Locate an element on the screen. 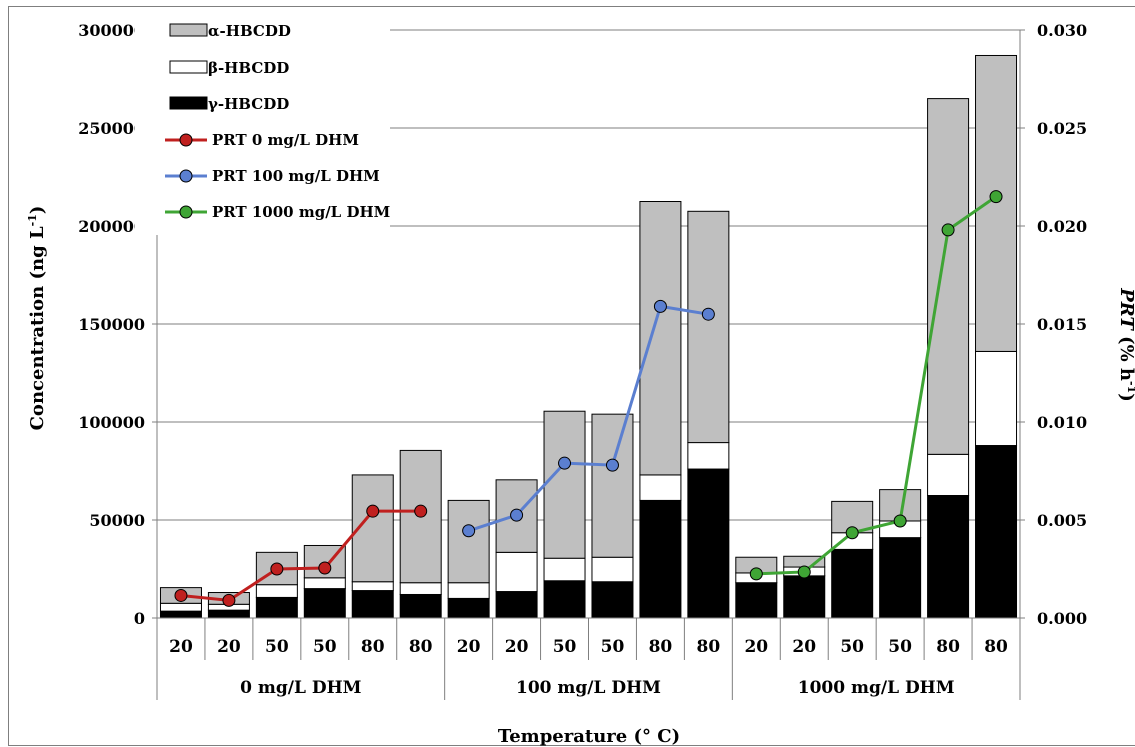  y-tick-labels: 0 50000 100000 150000 200000 250000 300000 is located at coordinates (111, 324).